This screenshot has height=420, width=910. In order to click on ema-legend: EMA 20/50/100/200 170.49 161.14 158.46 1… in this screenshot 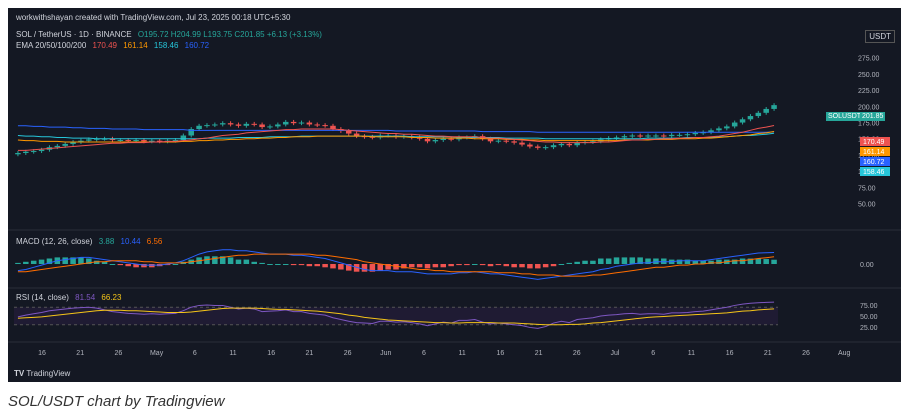, I will do `click(114, 45)`.